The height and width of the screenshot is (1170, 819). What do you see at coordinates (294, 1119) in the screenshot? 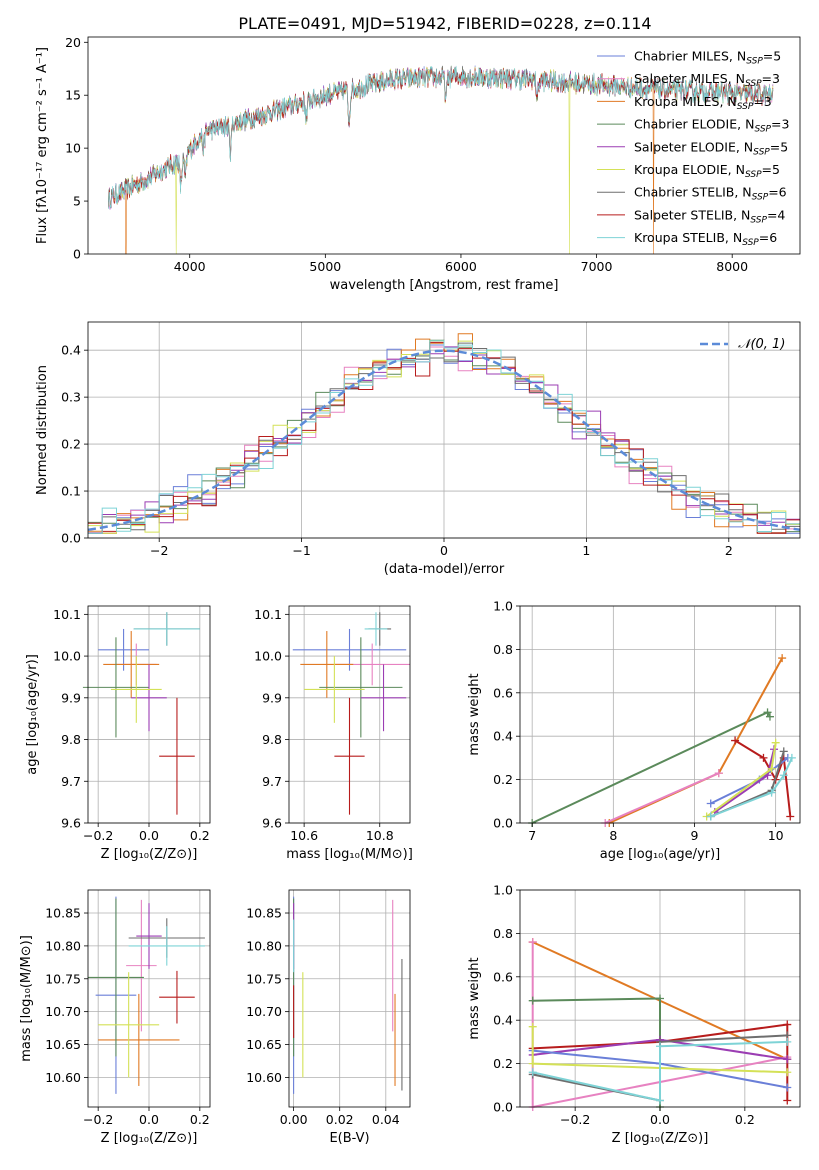
I see `x-tick-label: 0.00` at bounding box center [294, 1119].